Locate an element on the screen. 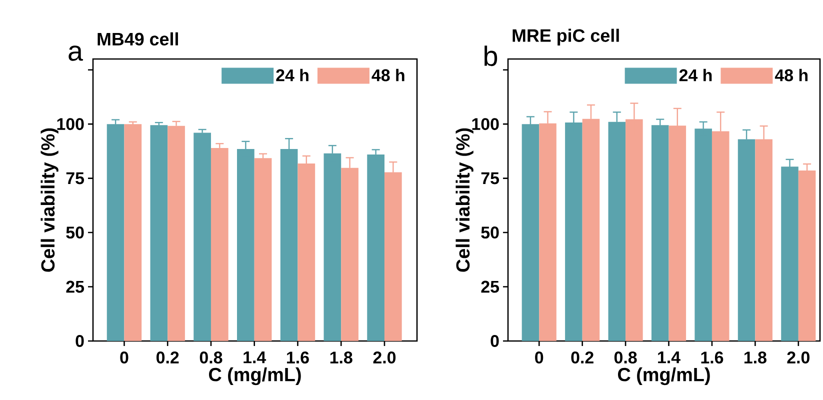 The height and width of the screenshot is (400, 823). text: a is located at coordinates (75, 53).